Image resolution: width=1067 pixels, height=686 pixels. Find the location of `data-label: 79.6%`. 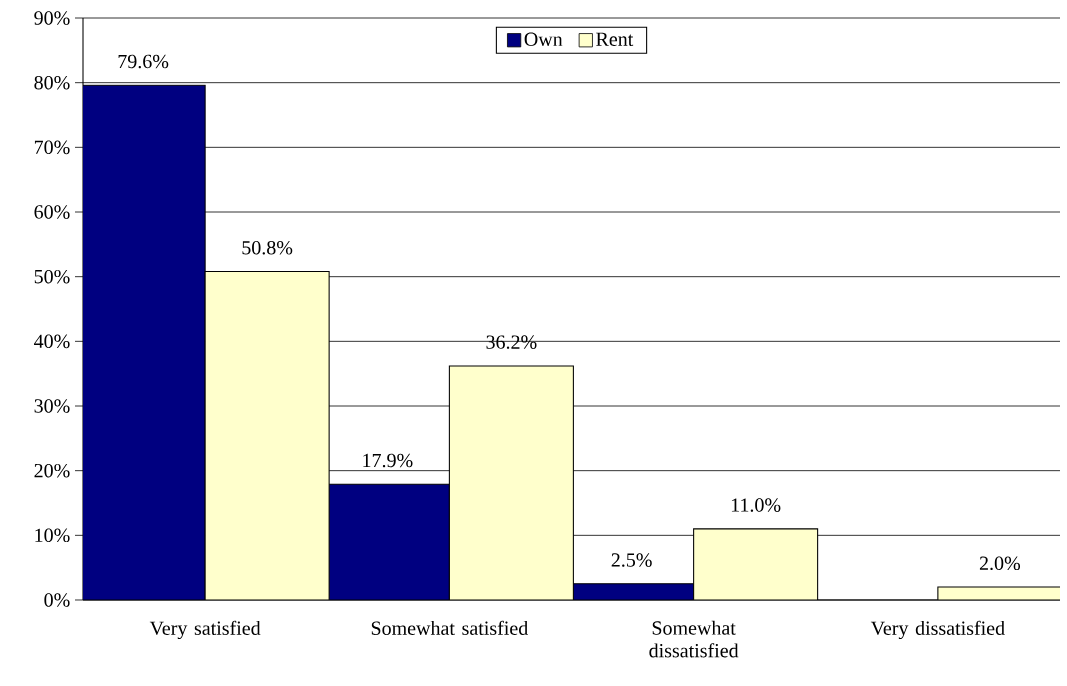

data-label: 79.6% is located at coordinates (143, 61).